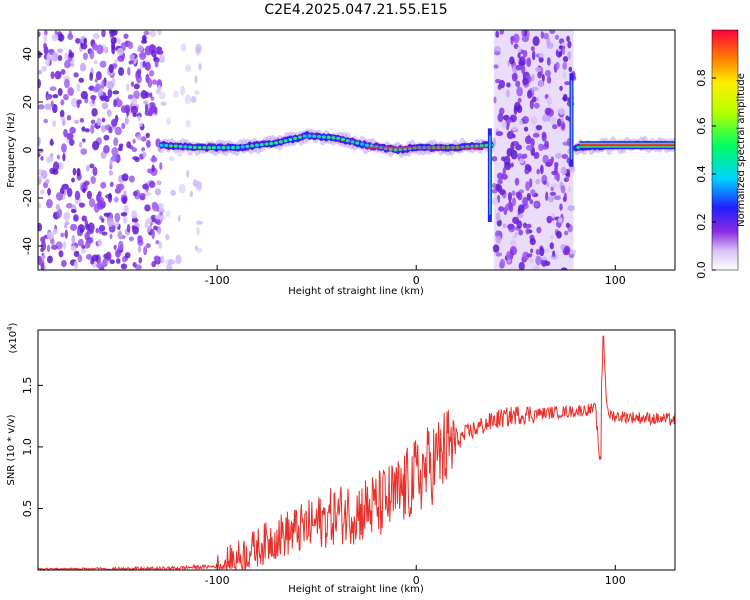 Image resolution: width=750 pixels, height=600 pixels. I want to click on colorbar-tick-label: 0.4, so click(701, 174).